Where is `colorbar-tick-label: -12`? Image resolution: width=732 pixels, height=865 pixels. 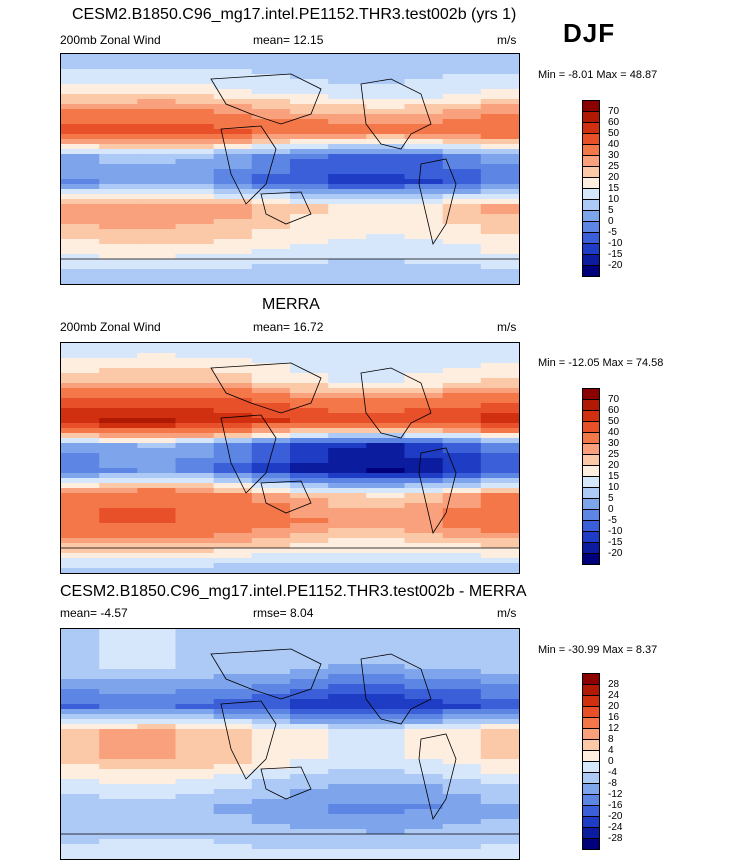 colorbar-tick-label: -12 is located at coordinates (615, 794).